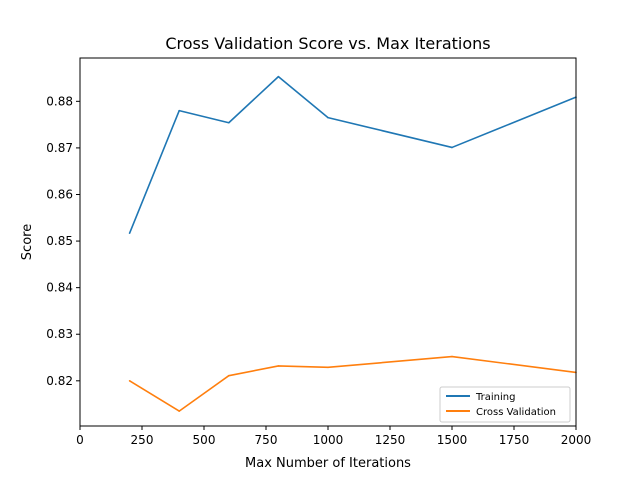 This screenshot has height=480, width=640. What do you see at coordinates (59, 334) in the screenshot?
I see `y-tick-label: 0.83` at bounding box center [59, 334].